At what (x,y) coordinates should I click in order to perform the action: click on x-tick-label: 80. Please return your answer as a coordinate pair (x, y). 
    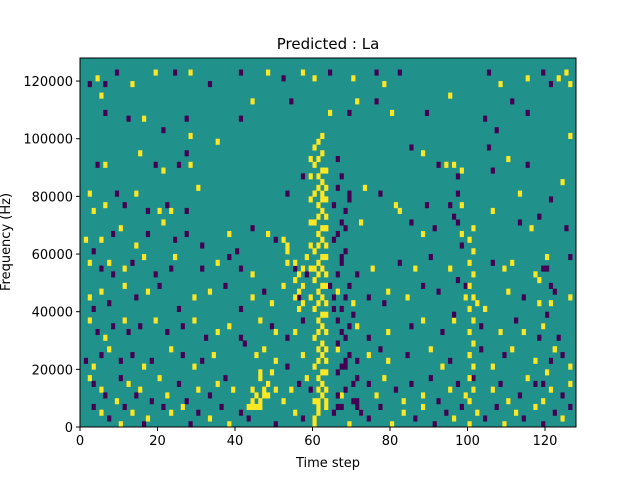
    Looking at the image, I should click on (390, 441).